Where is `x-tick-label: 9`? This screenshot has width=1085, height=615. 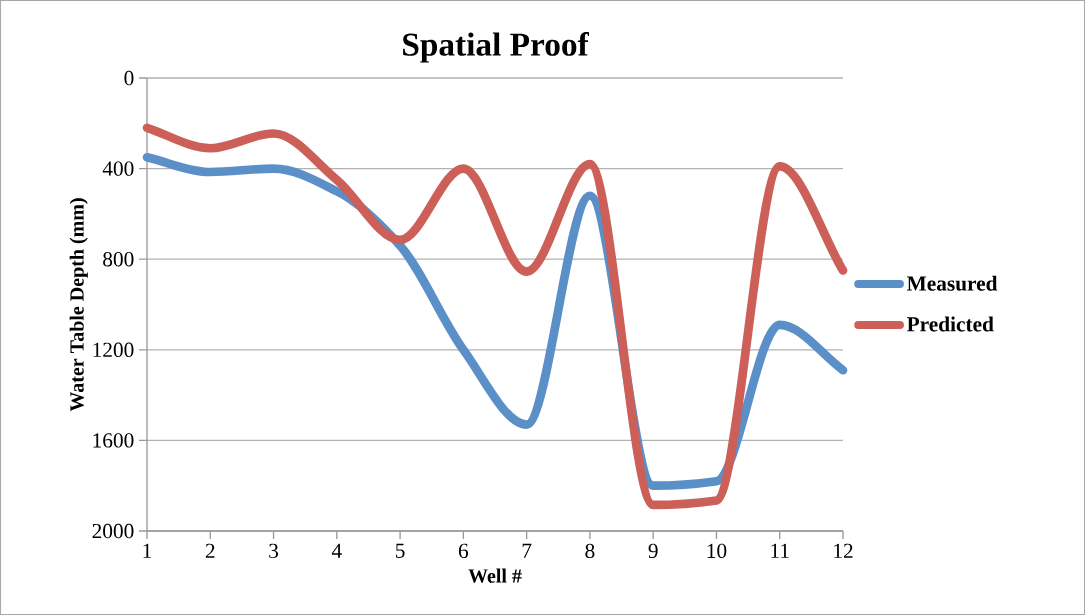 x-tick-label: 9 is located at coordinates (653, 551).